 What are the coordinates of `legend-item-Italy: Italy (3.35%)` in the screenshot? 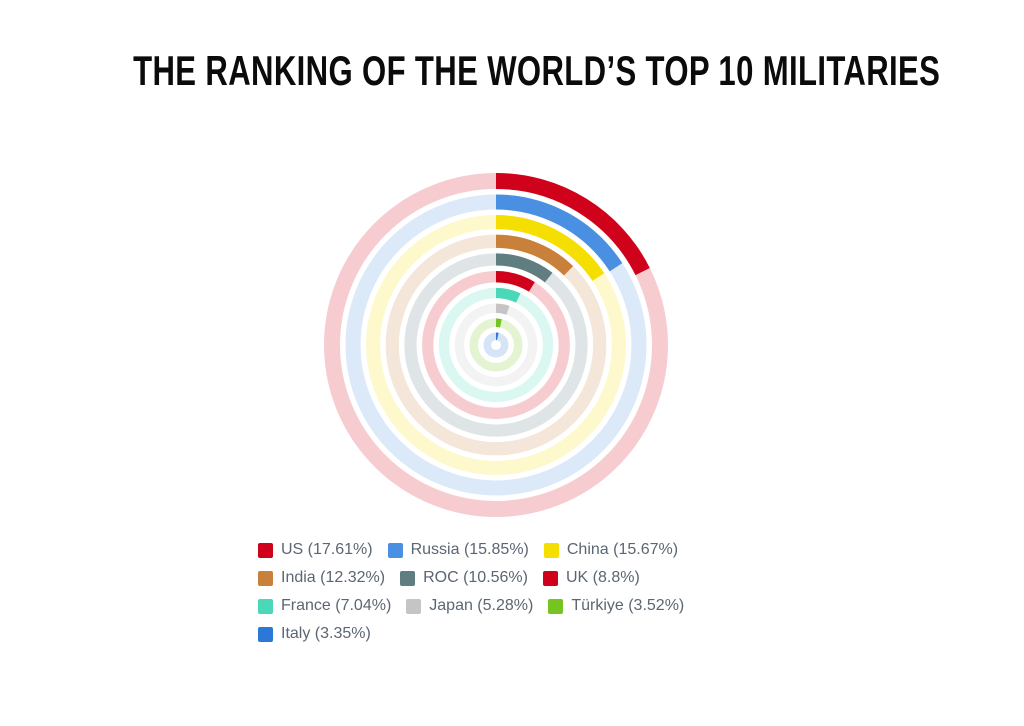 It's located at (314, 634).